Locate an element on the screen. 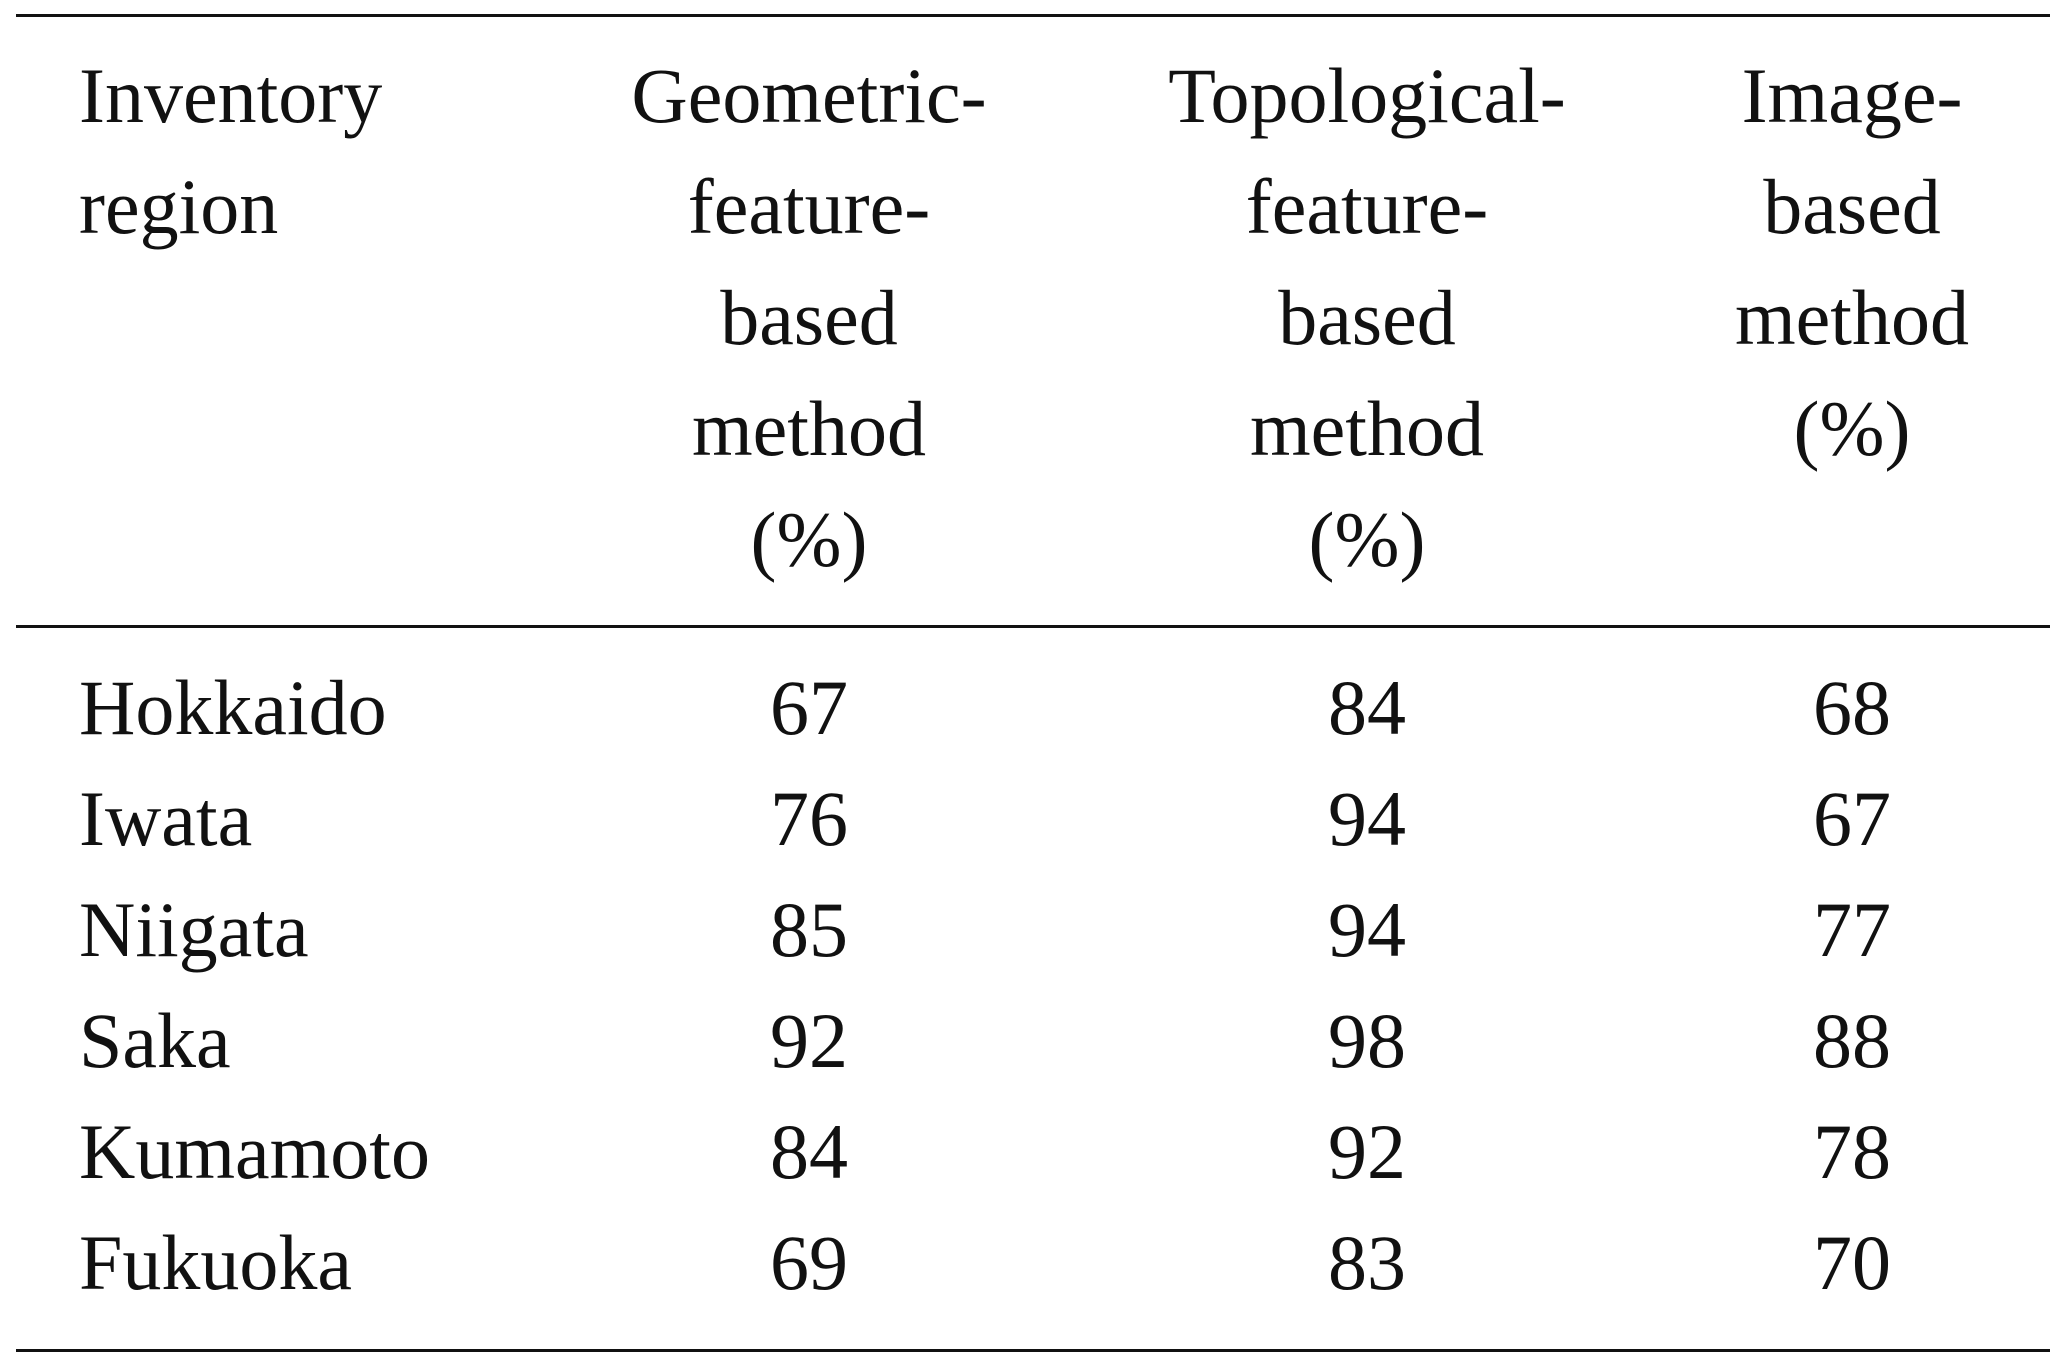 The width and height of the screenshot is (2067, 1367). header-rule is located at coordinates (1033, 626).